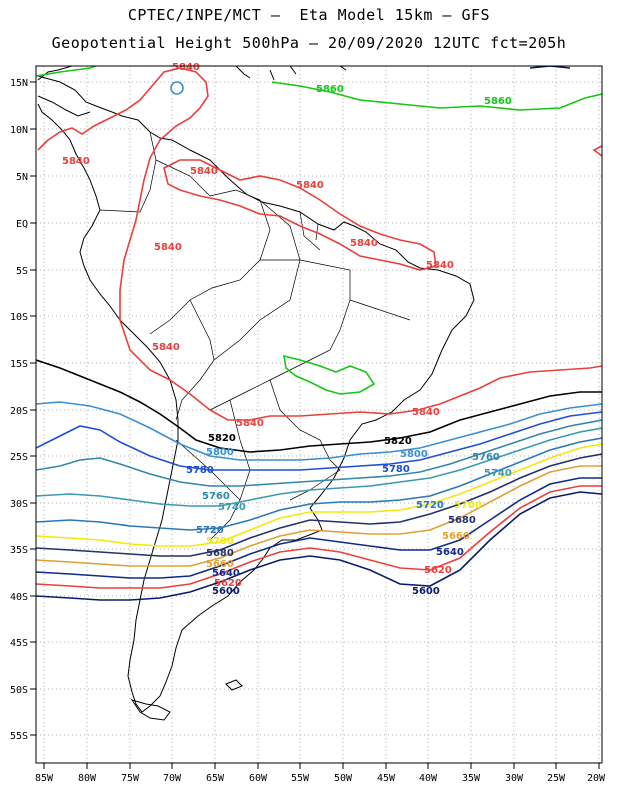  What do you see at coordinates (87, 778) in the screenshot?
I see `lon-label: 80W` at bounding box center [87, 778].